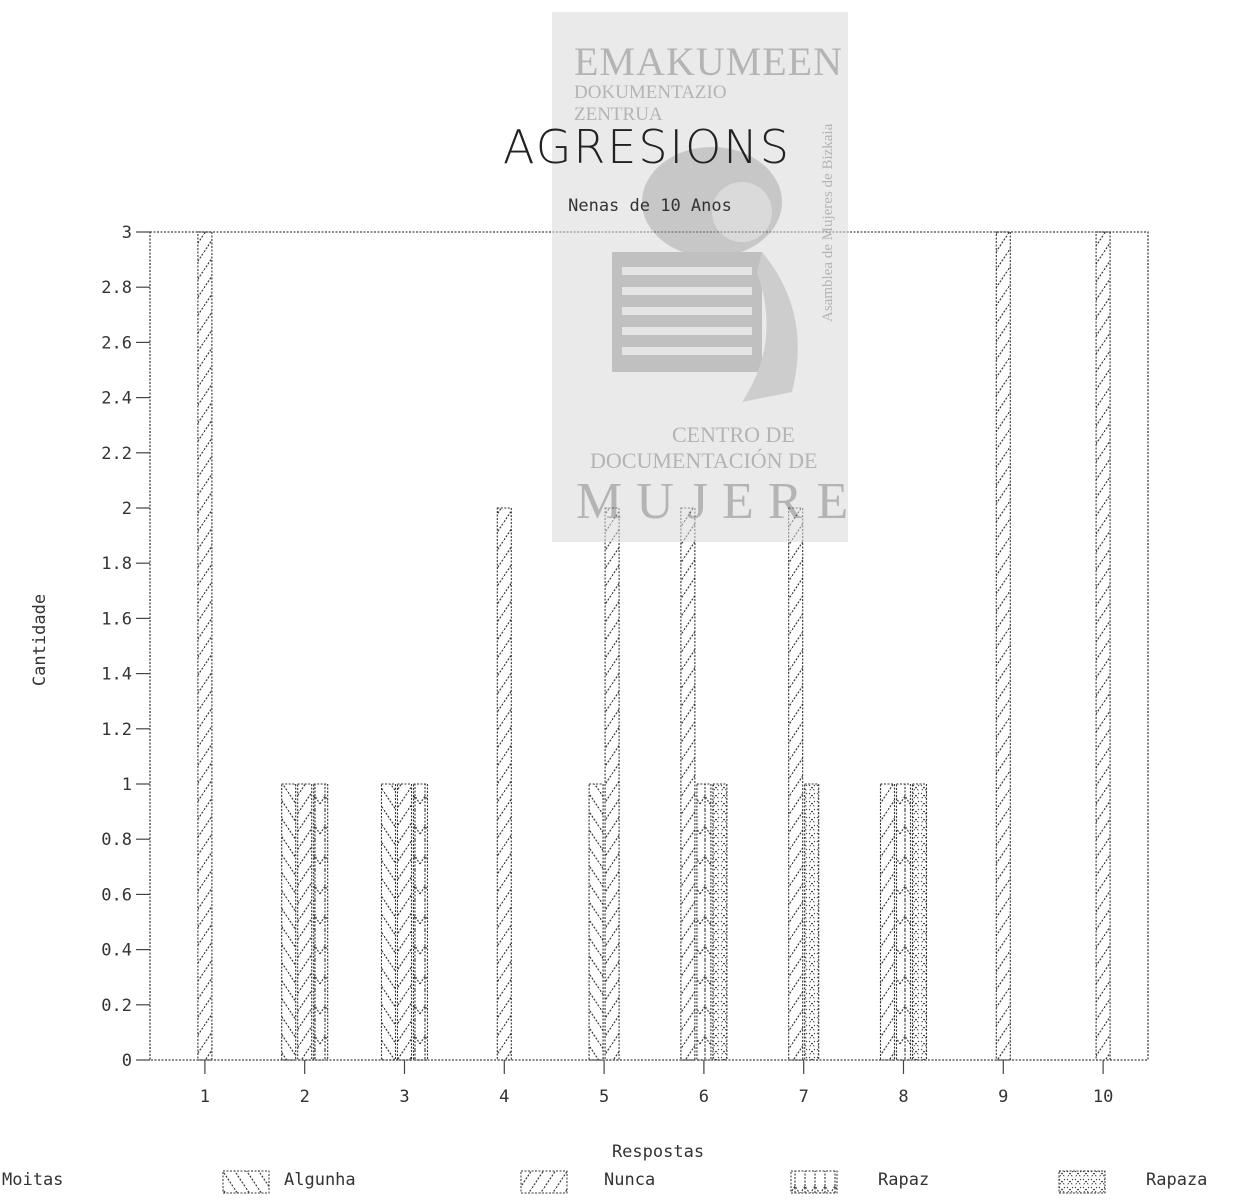 Image resolution: width=1236 pixels, height=1201 pixels. What do you see at coordinates (544, 1182) in the screenshot?
I see `legend-swatch-nunca` at bounding box center [544, 1182].